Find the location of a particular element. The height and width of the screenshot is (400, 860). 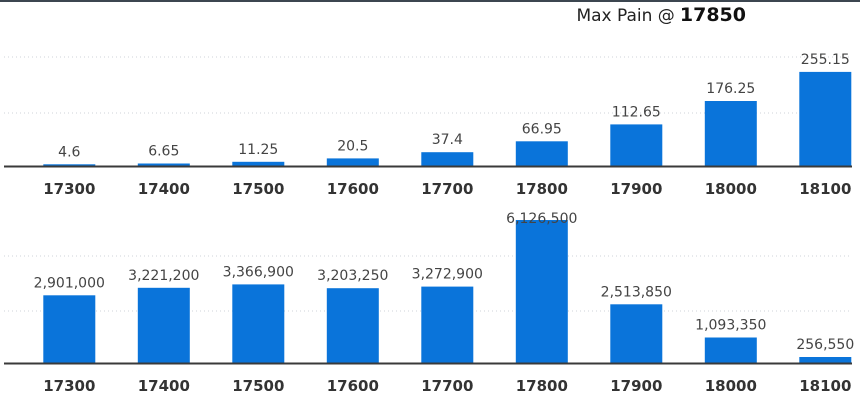

value-label: 2,513,850 is located at coordinates (636, 292).